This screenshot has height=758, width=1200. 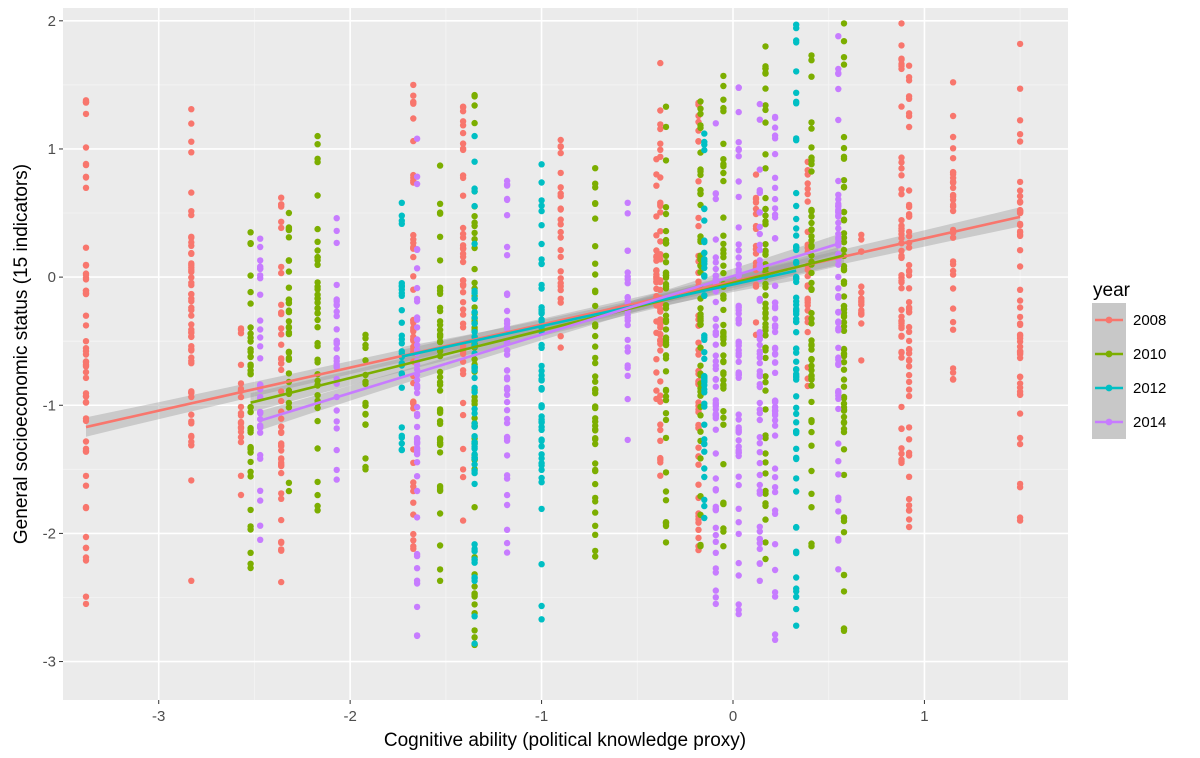 I want to click on legend-label-2014: 2014, so click(x=1149, y=422).